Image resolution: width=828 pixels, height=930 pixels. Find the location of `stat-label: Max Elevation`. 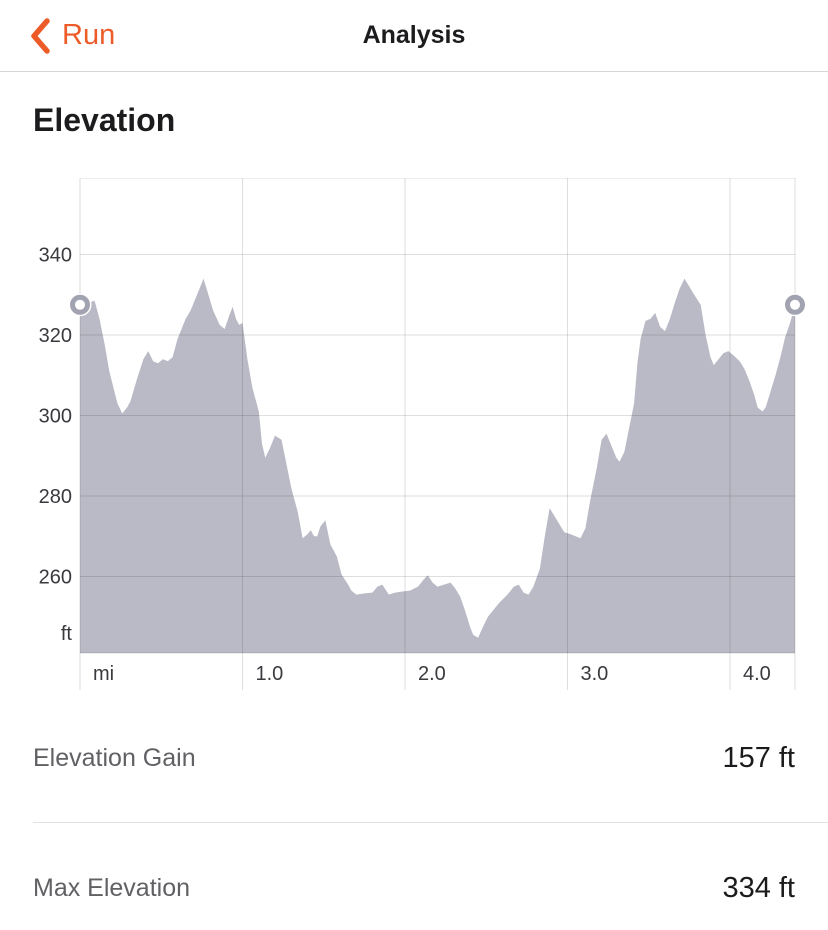

stat-label: Max Elevation is located at coordinates (112, 887).